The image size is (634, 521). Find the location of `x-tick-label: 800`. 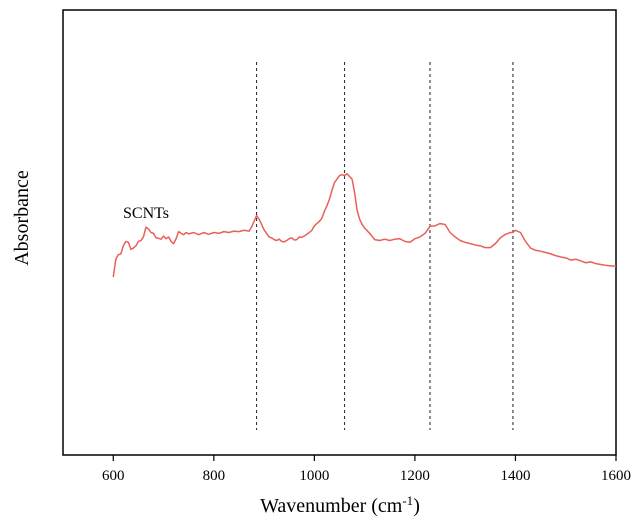

x-tick-label: 800 is located at coordinates (214, 476).